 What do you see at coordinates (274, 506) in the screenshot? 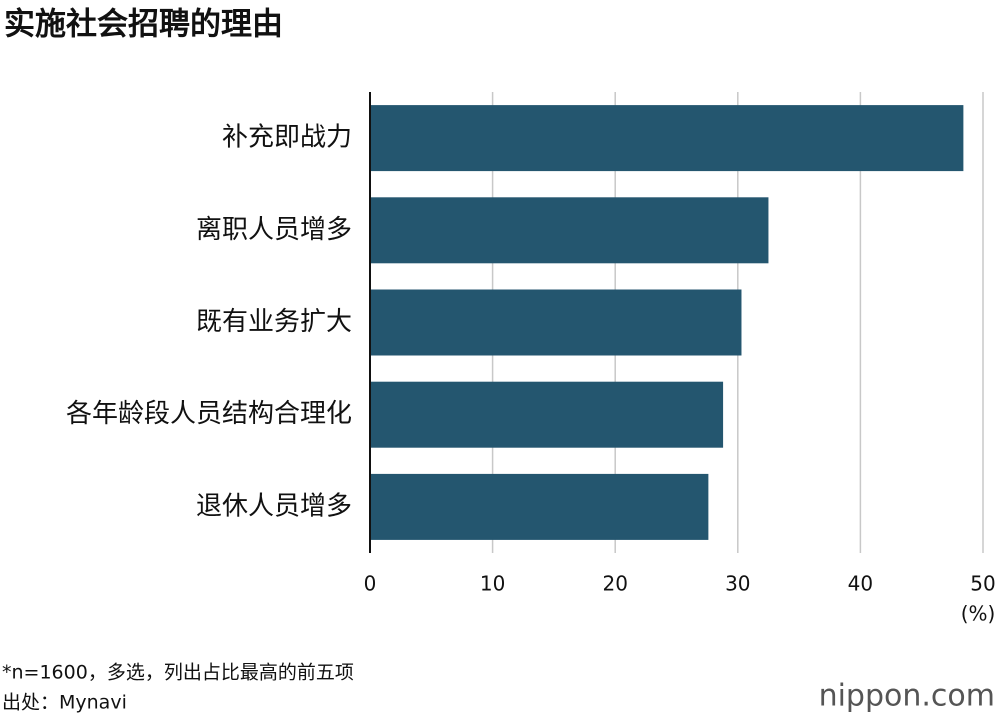
I see `y-tick-label: 退休人员增多` at bounding box center [274, 506].